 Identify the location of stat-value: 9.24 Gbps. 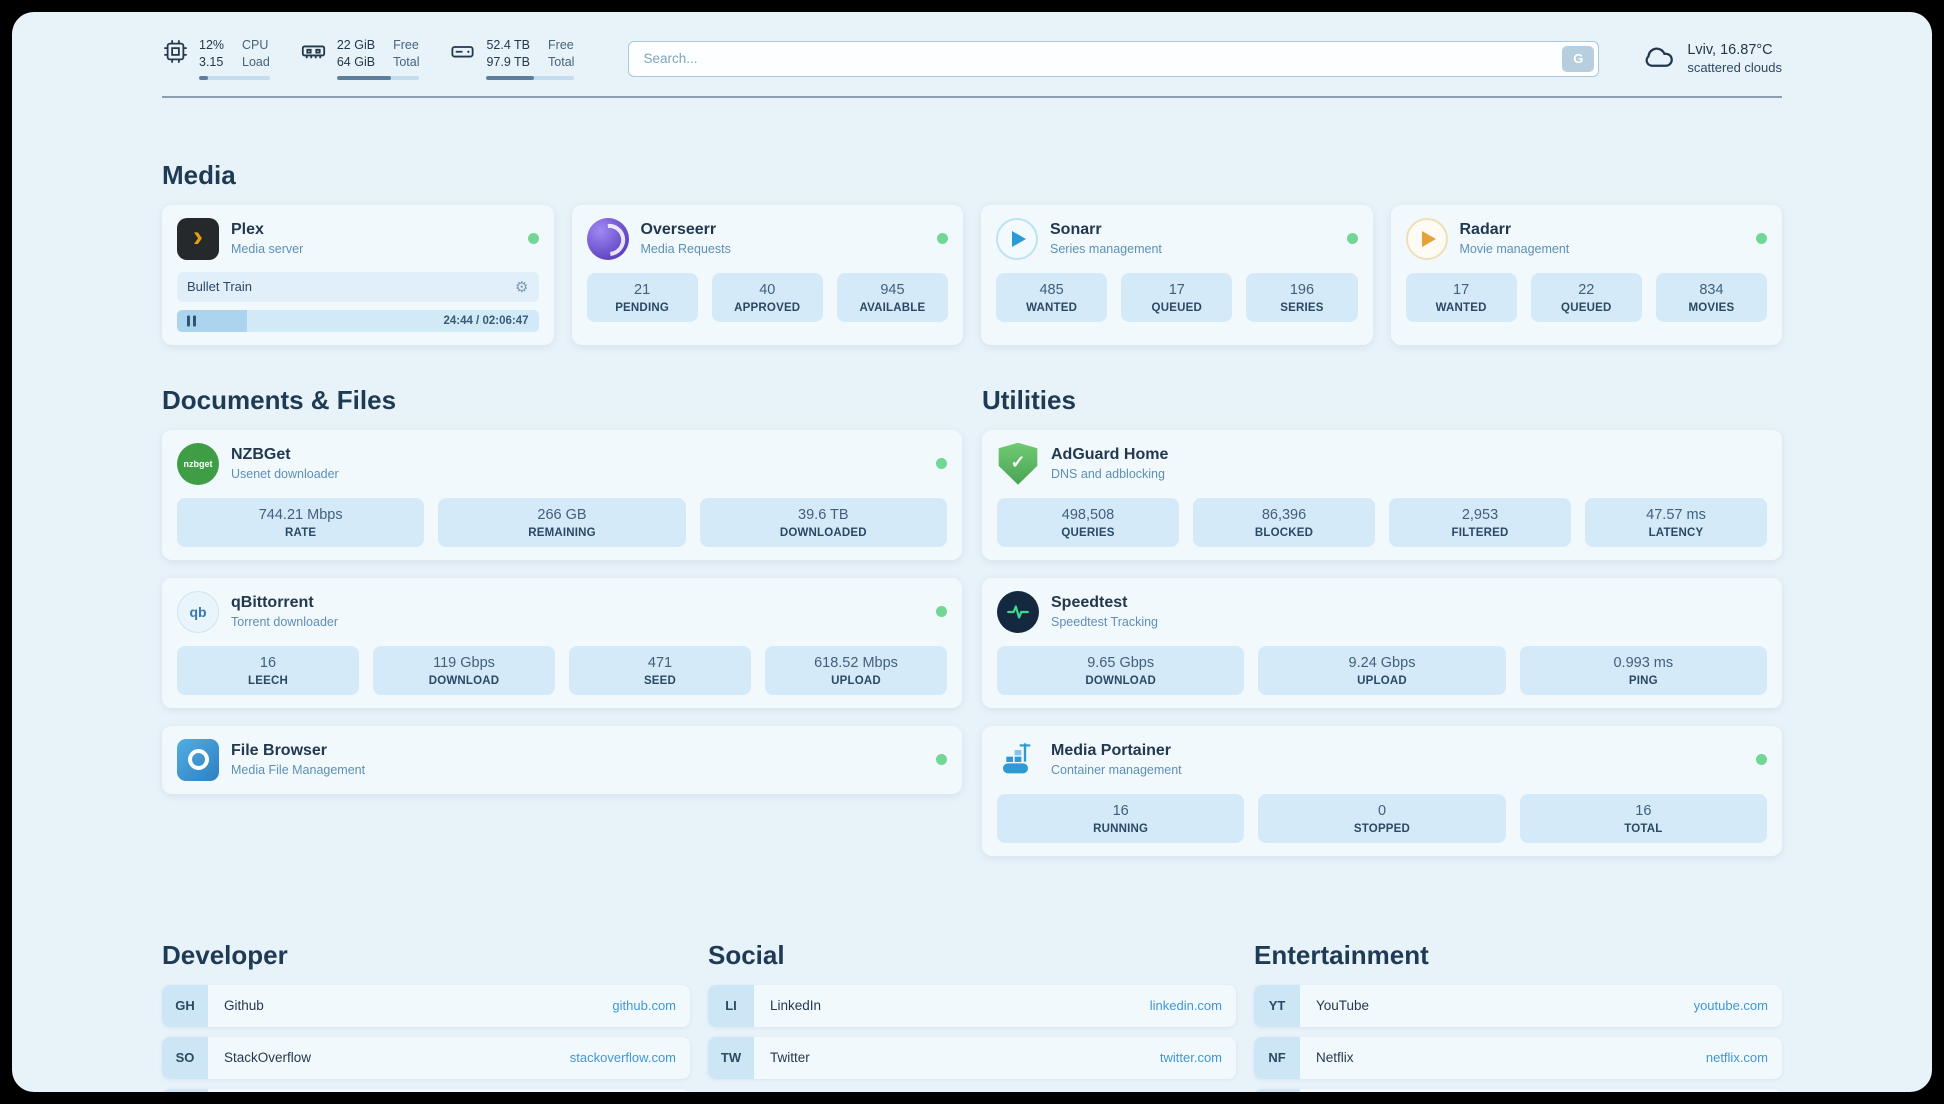
(1382, 662).